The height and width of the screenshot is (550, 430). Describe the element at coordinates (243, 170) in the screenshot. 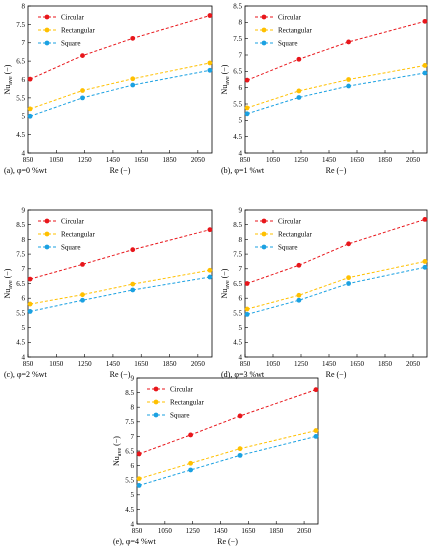

I see `panel-caption: (b), φ=1 %wt` at that location.